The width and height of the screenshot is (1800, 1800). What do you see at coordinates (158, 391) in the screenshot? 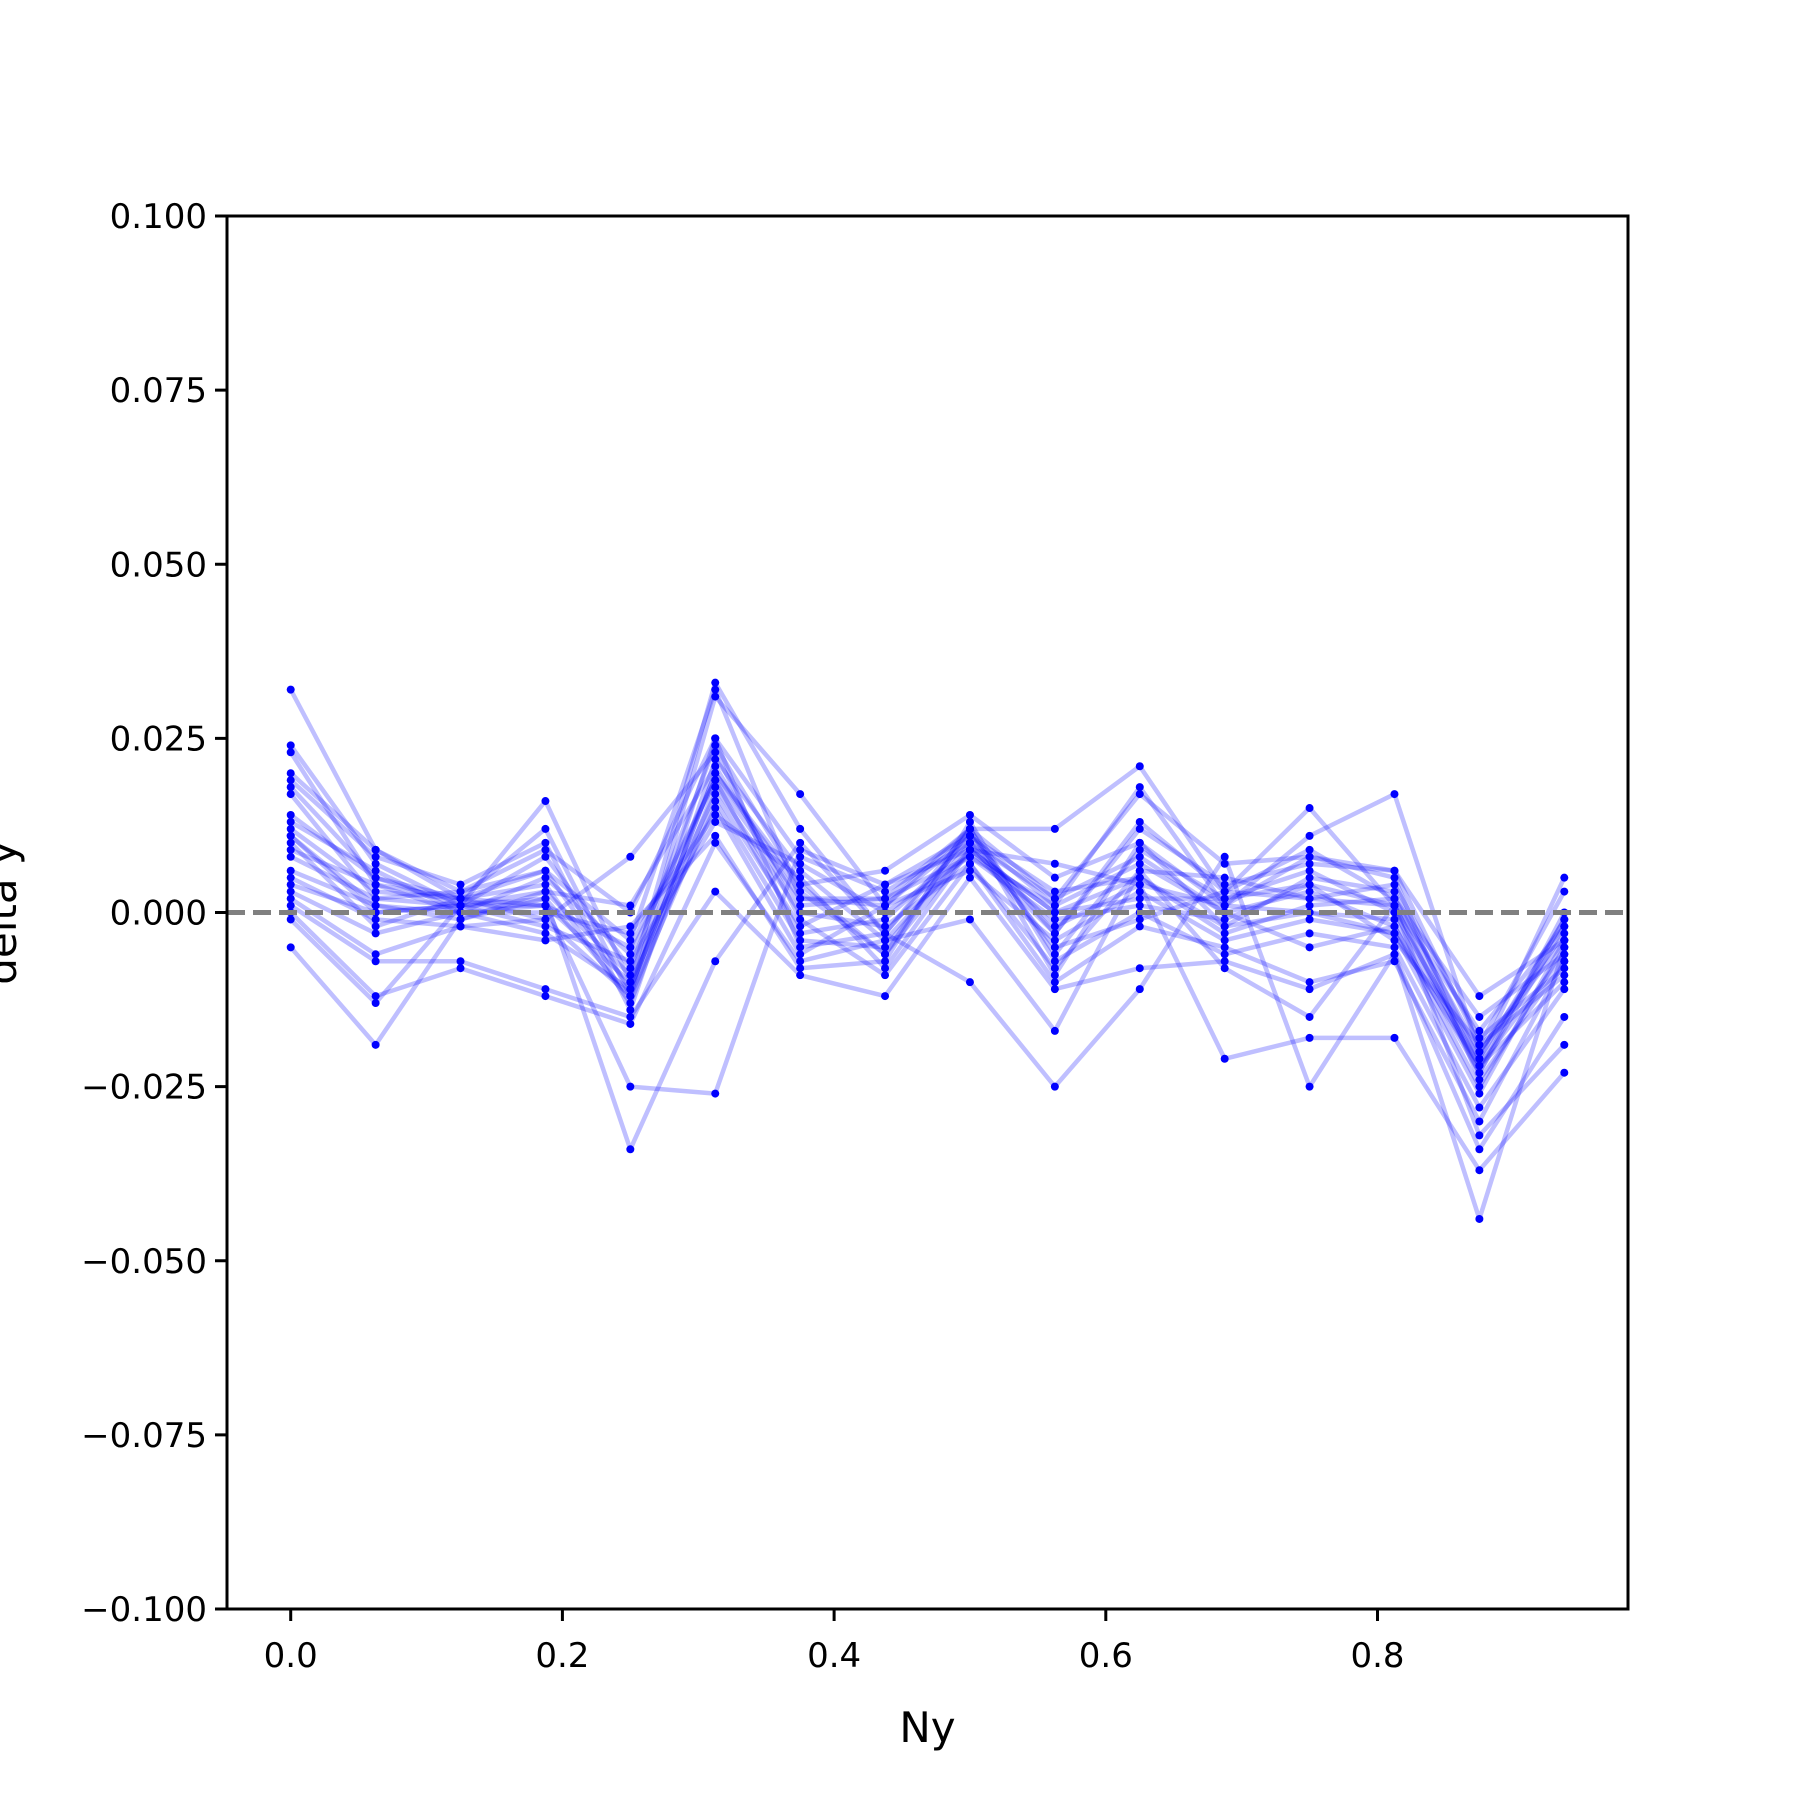
I see `y-tick-label: 0.075` at bounding box center [158, 391].